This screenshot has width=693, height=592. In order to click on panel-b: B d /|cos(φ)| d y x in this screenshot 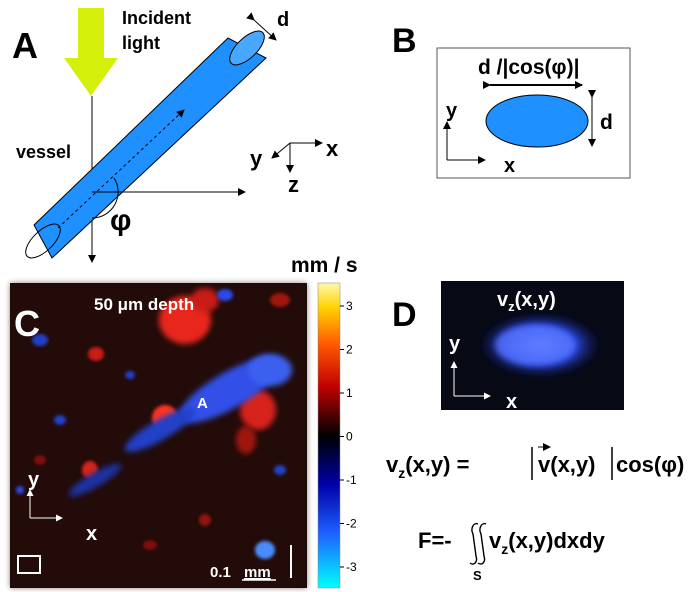, I will do `click(511, 100)`.